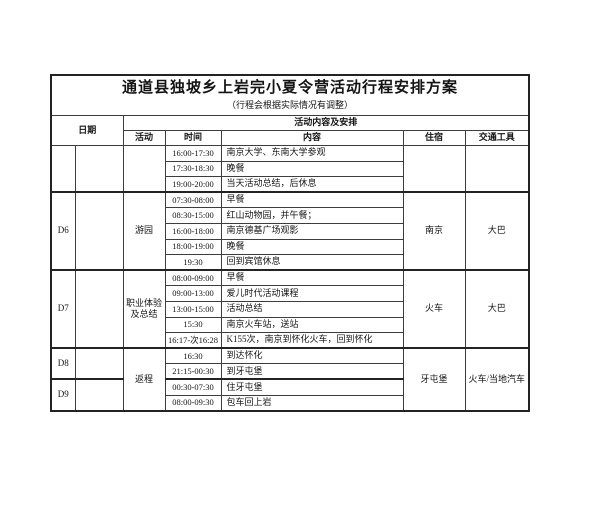 This screenshot has height=512, width=600. I want to click on header-row-2: 活动 时间 内容 住宿 交通工具, so click(290, 138).